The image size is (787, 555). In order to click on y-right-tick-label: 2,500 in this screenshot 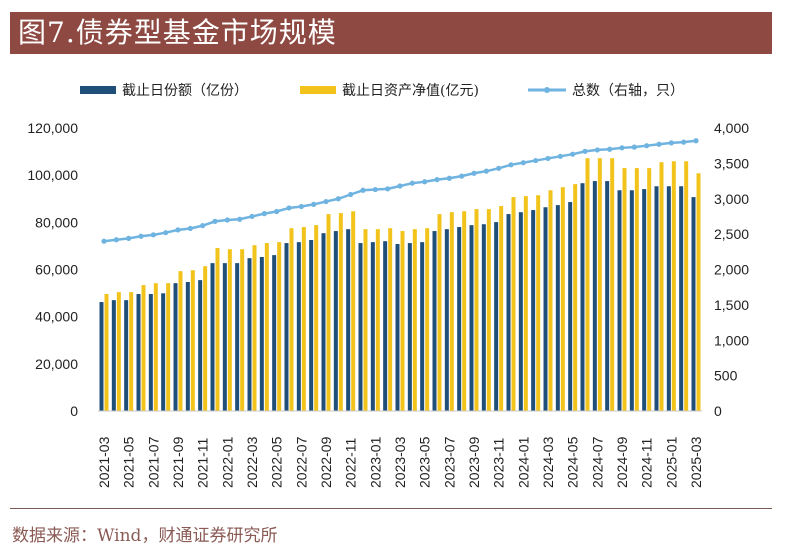, I will do `click(731, 234)`.